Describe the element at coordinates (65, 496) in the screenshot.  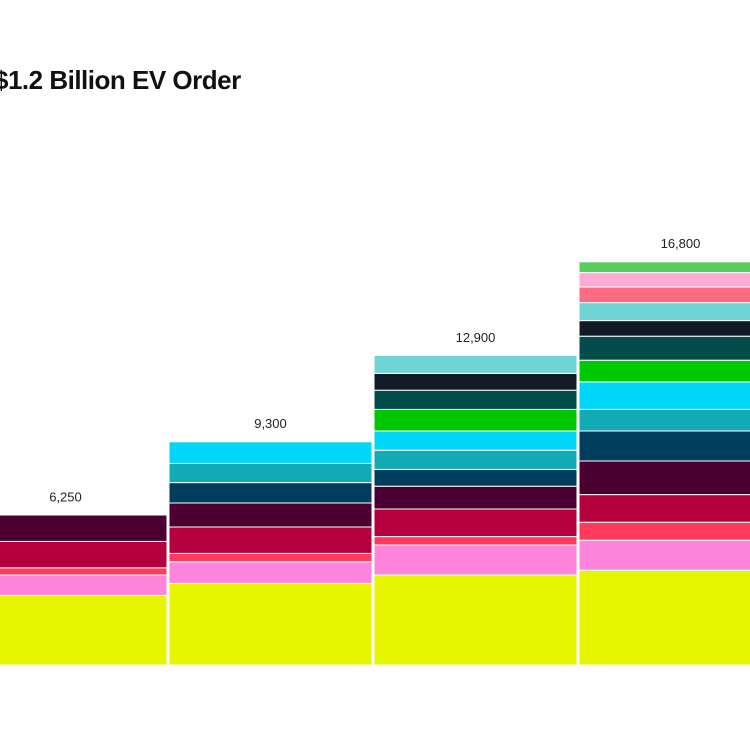
I see `total-label: 6,250` at that location.